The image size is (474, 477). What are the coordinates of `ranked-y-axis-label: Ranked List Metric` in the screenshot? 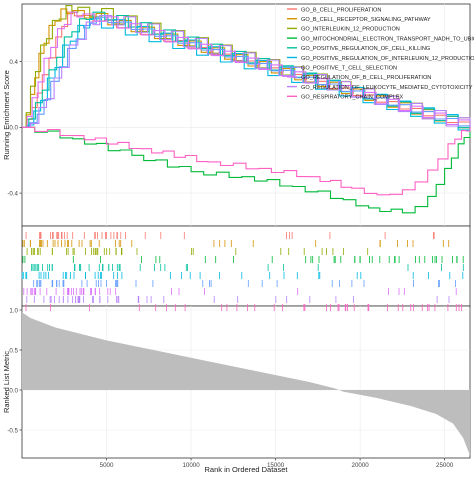 It's located at (6, 382).